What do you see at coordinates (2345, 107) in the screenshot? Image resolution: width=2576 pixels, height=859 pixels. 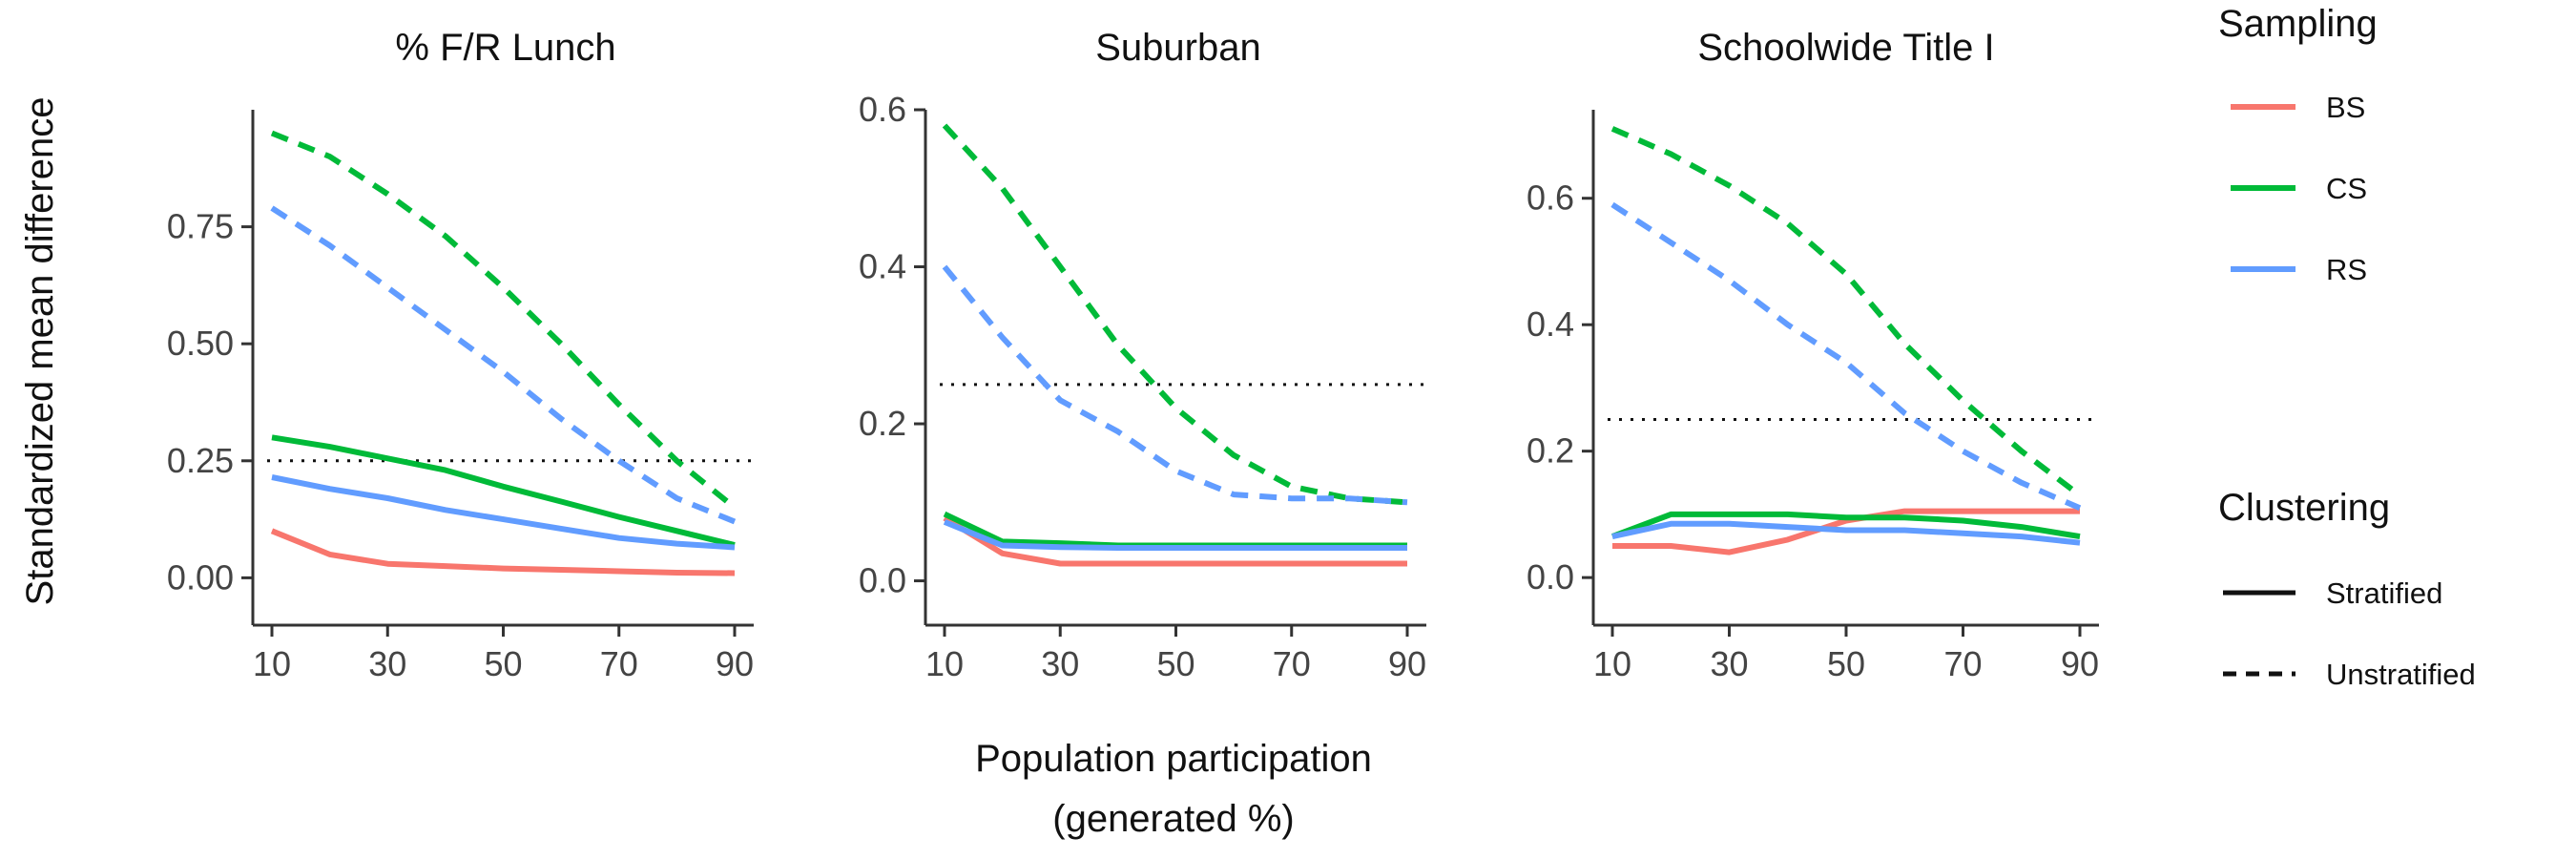 I see `legend-label: BS` at bounding box center [2345, 107].